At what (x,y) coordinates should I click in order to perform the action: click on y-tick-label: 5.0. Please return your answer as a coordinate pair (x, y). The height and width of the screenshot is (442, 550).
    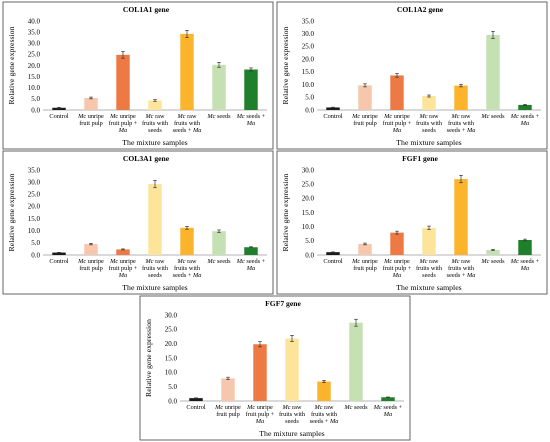
    Looking at the image, I should click on (35, 243).